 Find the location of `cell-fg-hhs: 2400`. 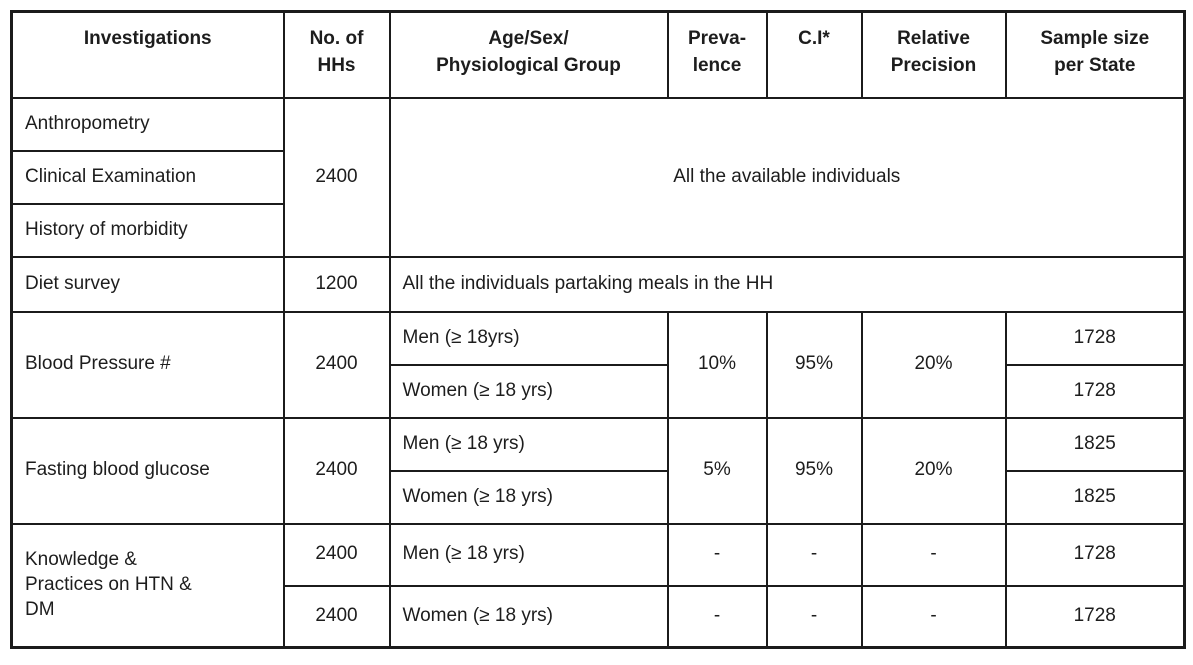

cell-fg-hhs: 2400 is located at coordinates (336, 470).